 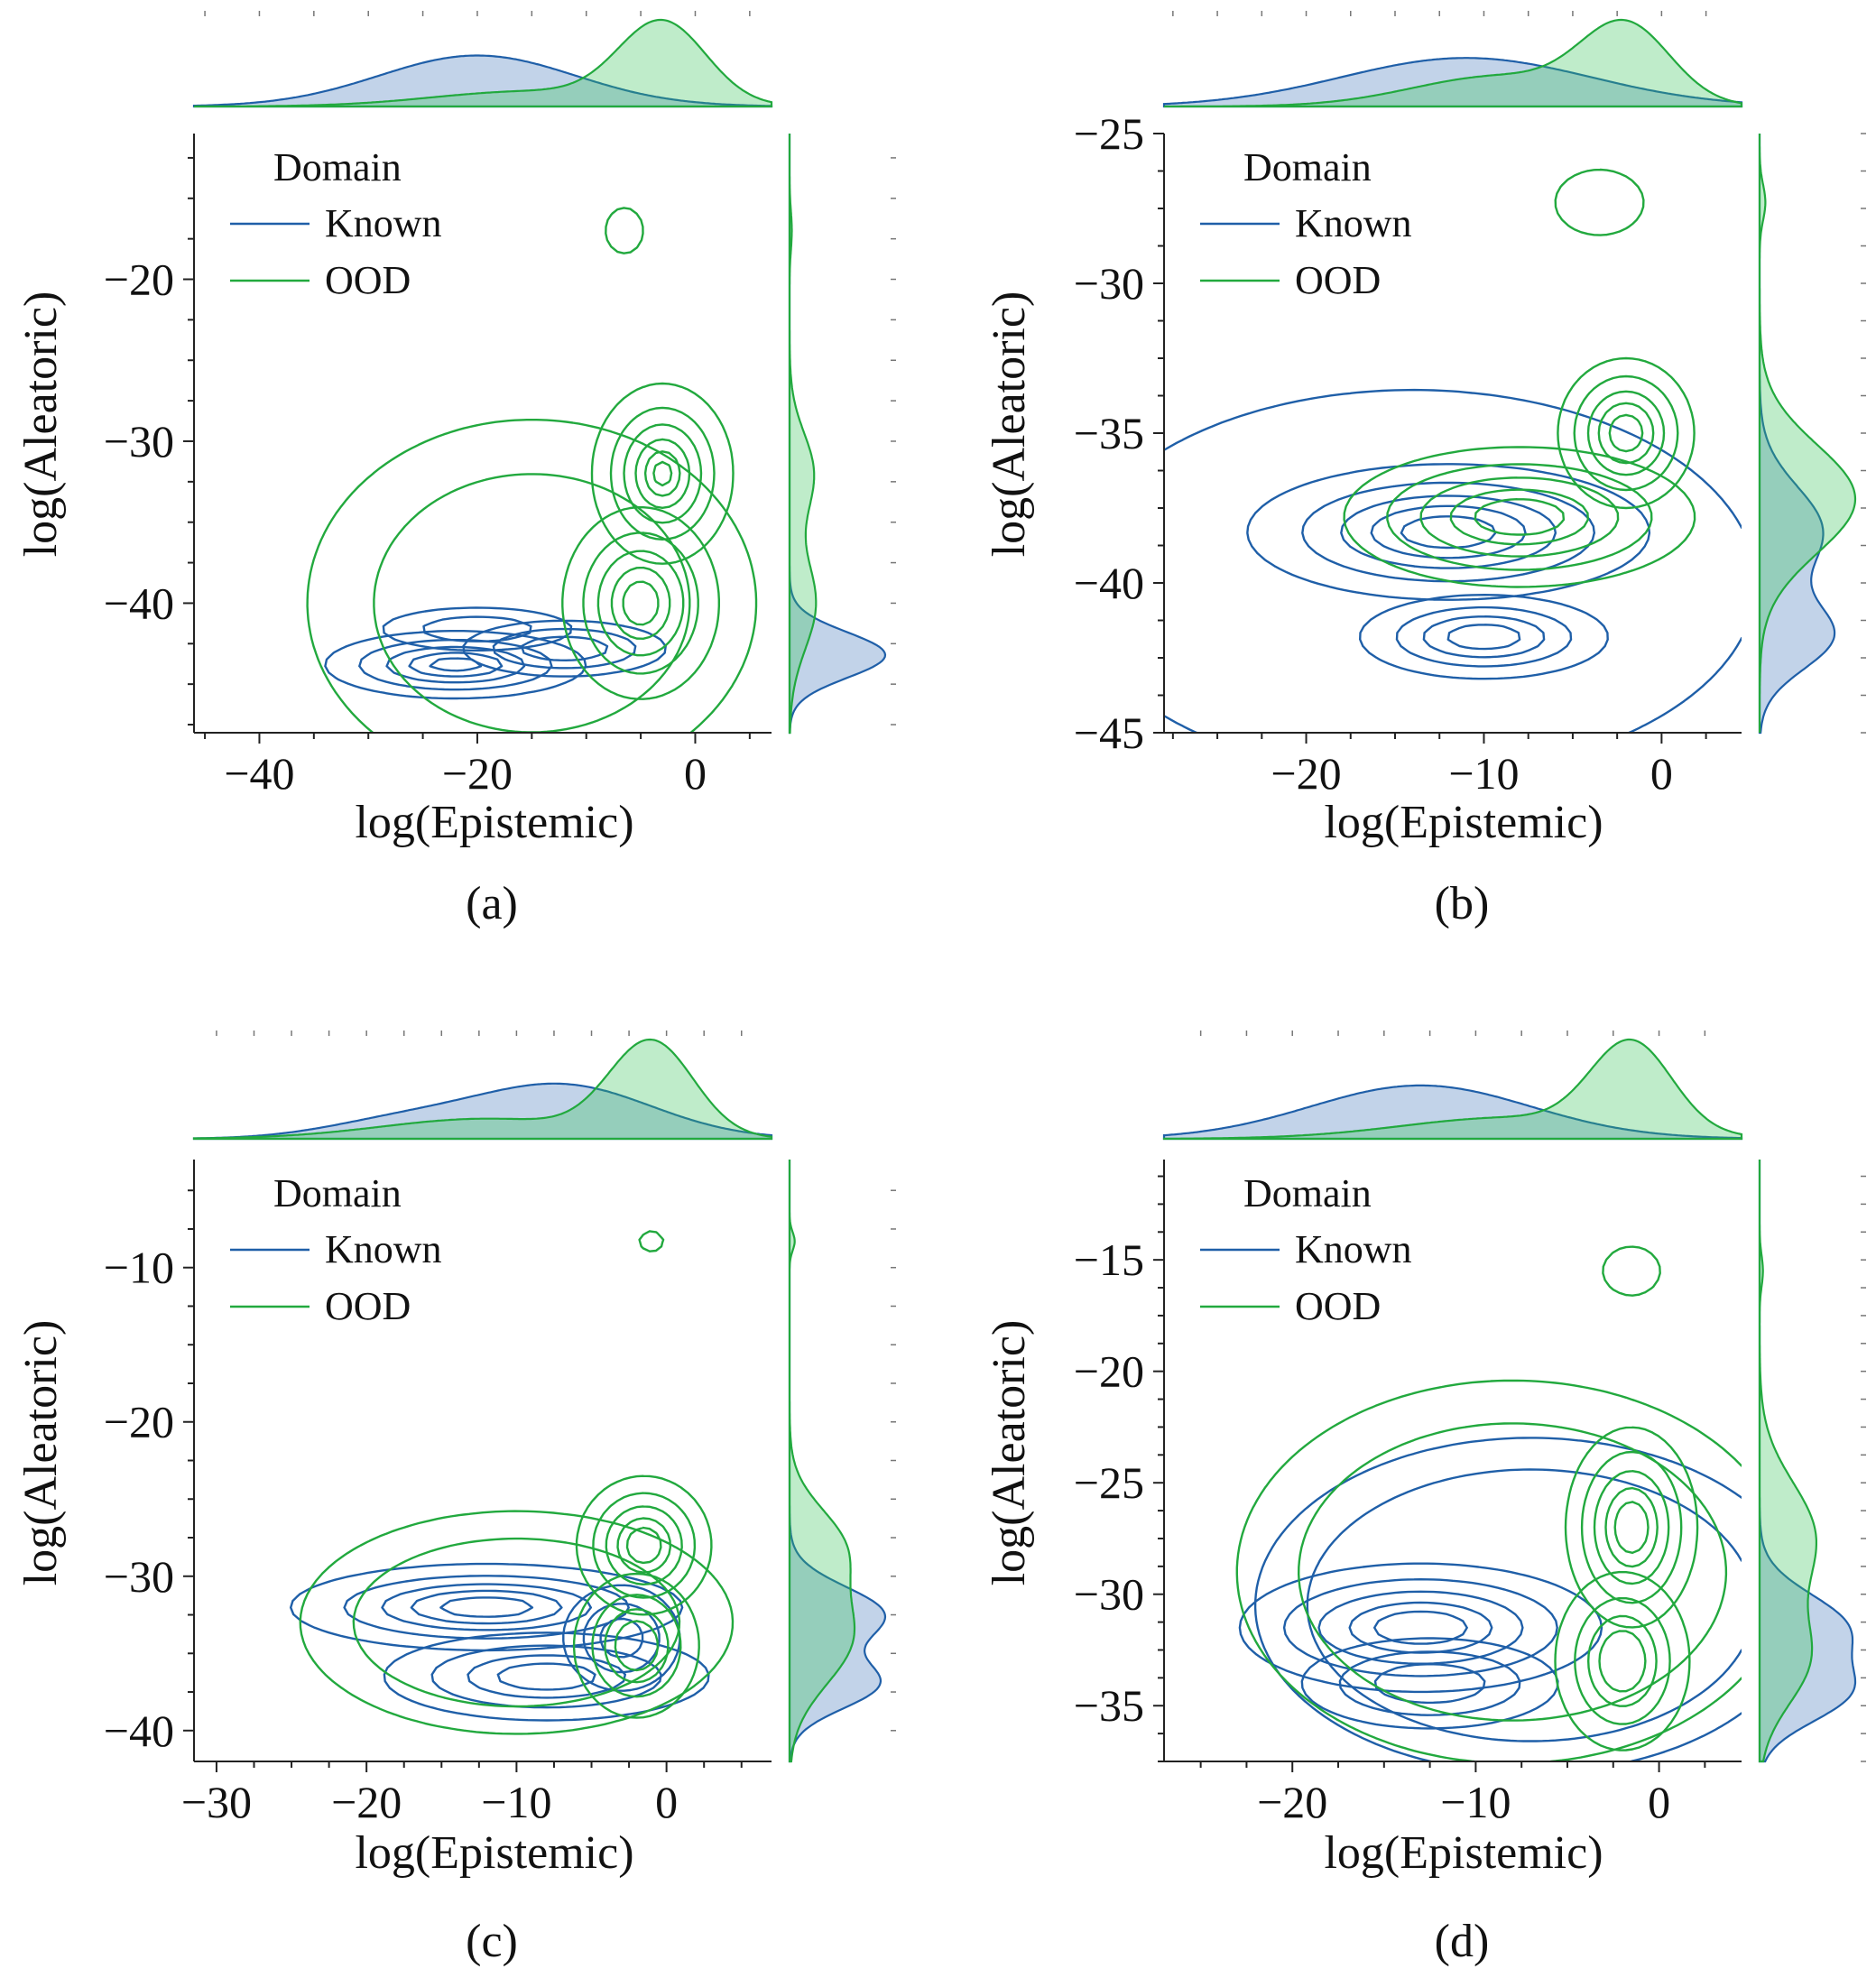 What do you see at coordinates (216, 1802) in the screenshot?
I see `x-tick-label: −30` at bounding box center [216, 1802].